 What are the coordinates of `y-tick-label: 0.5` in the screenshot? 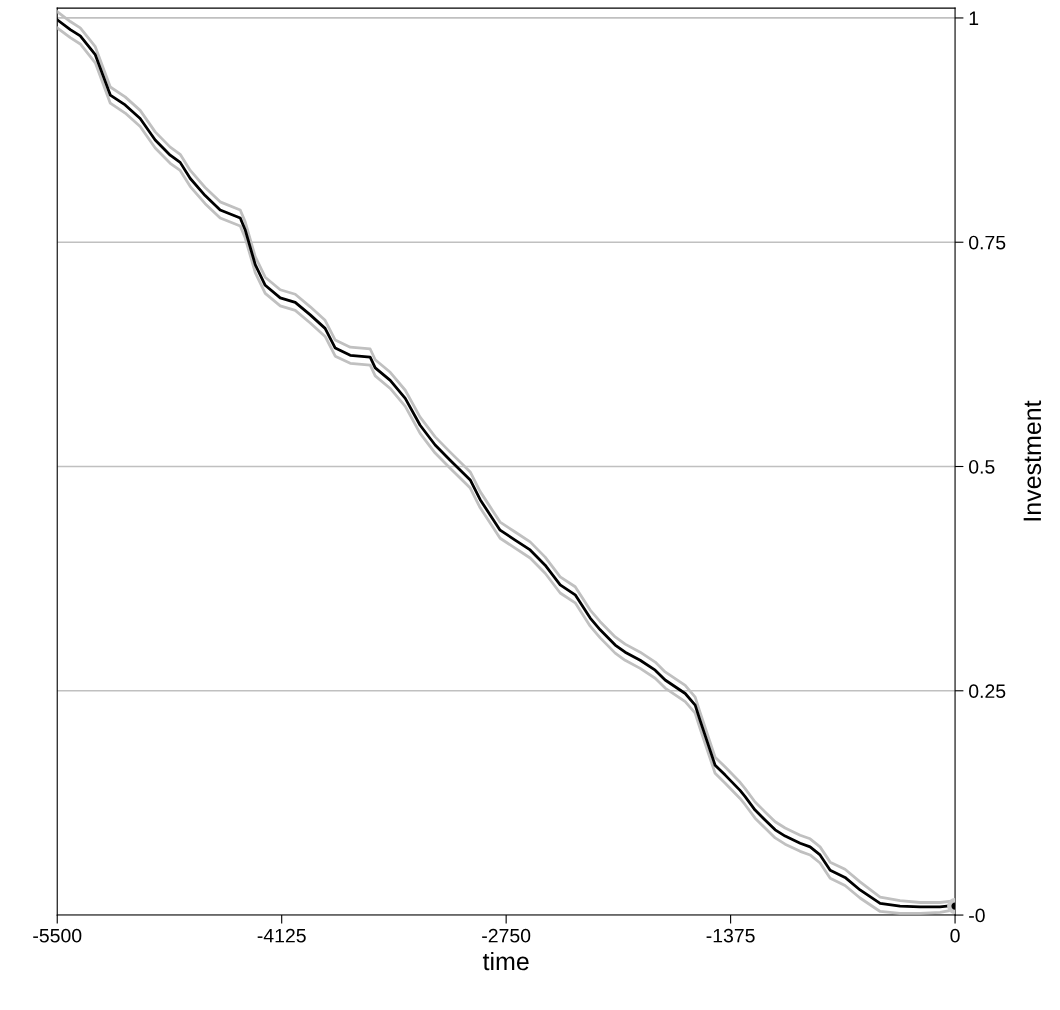 It's located at (982, 466).